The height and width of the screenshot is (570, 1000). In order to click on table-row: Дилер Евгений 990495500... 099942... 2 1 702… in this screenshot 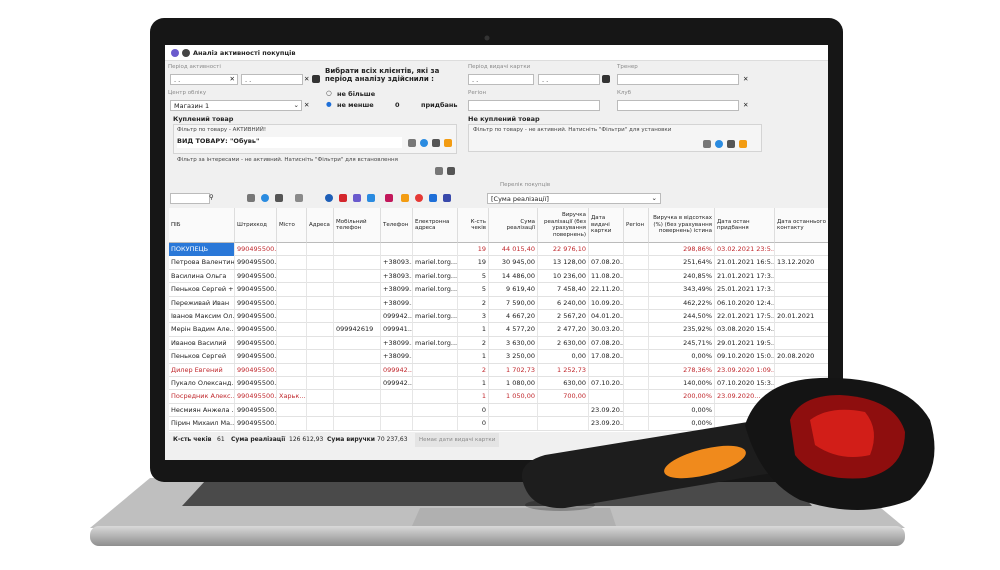, I will do `click(498, 370)`.